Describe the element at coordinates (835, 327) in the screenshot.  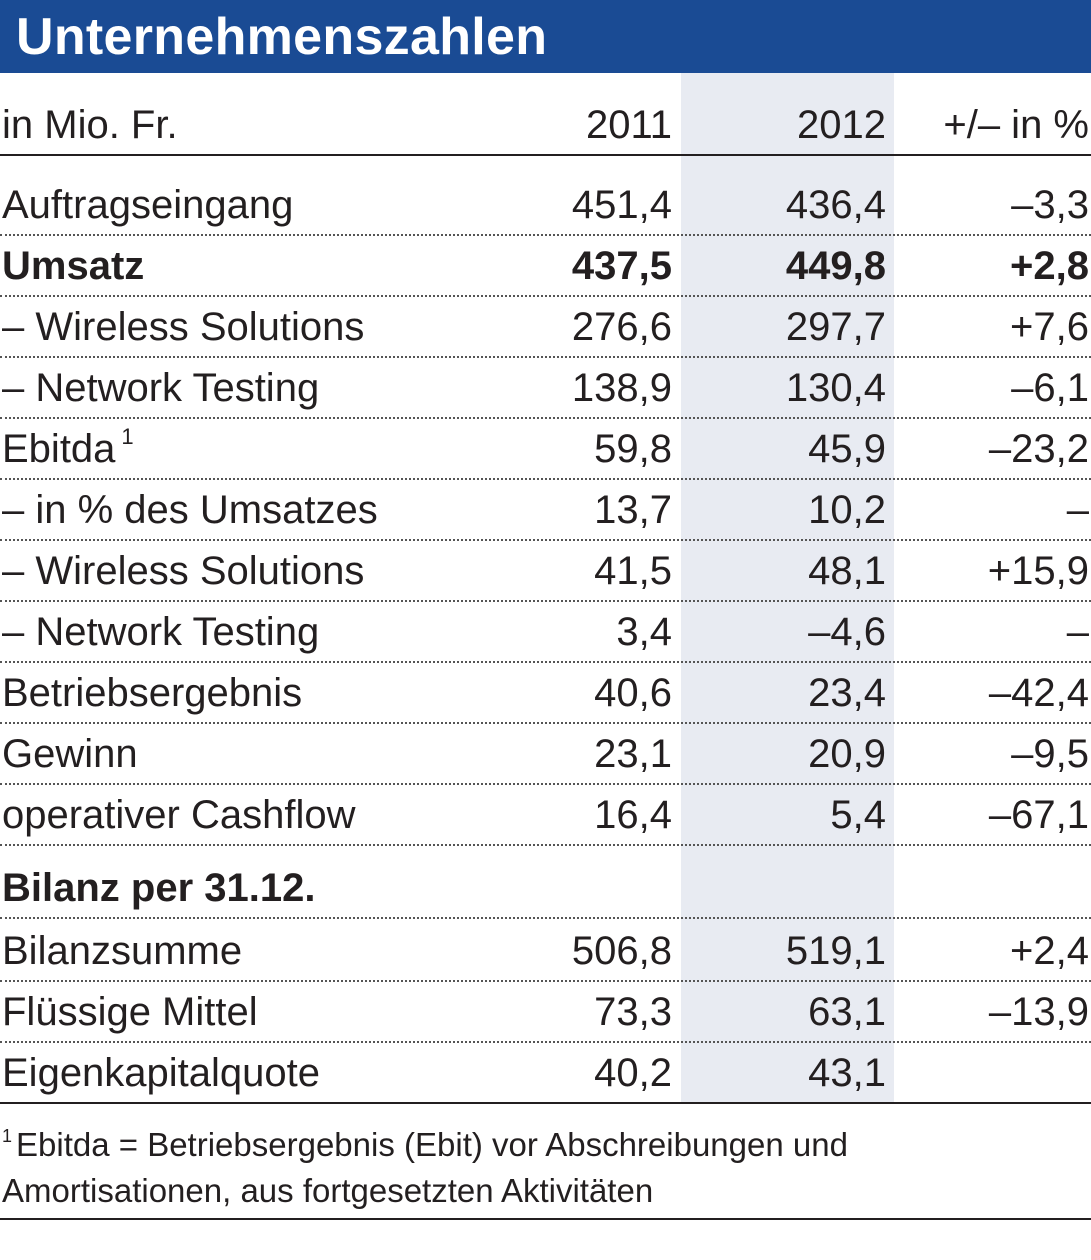
I see `value-2012: 297,7` at that location.